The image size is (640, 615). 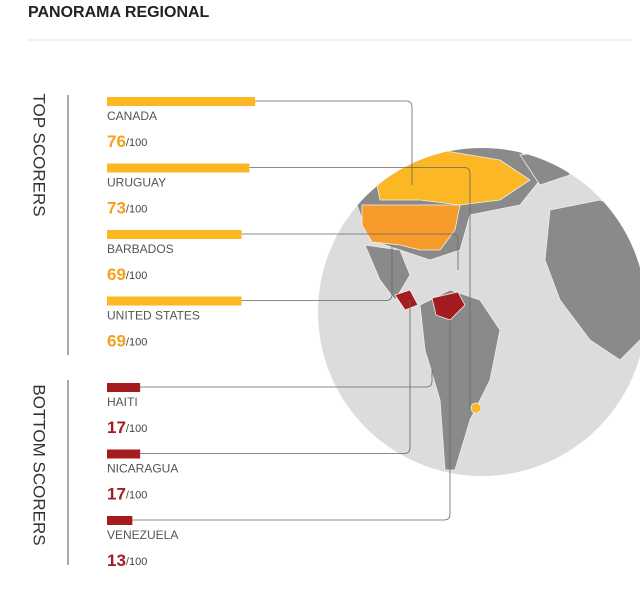 What do you see at coordinates (140, 249) in the screenshot?
I see `country-name: BARBADOS` at bounding box center [140, 249].